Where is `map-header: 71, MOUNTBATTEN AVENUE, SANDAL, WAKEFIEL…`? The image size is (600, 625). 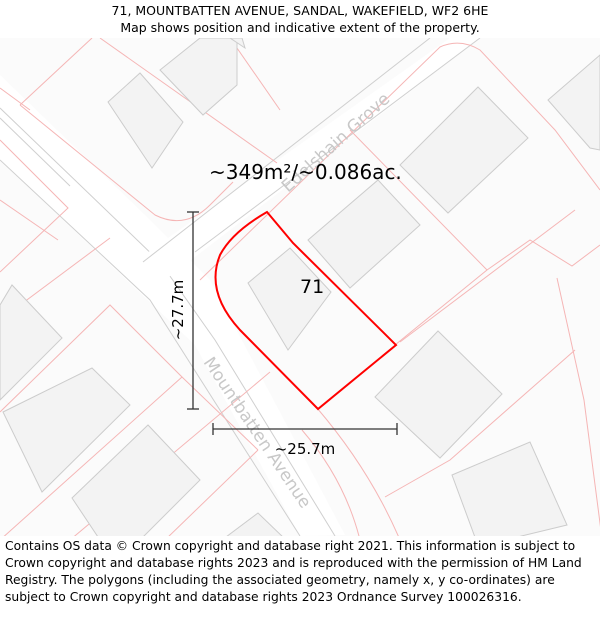 map-header: 71, MOUNTBATTEN AVENUE, SANDAL, WAKEFIEL… is located at coordinates (300, 19).